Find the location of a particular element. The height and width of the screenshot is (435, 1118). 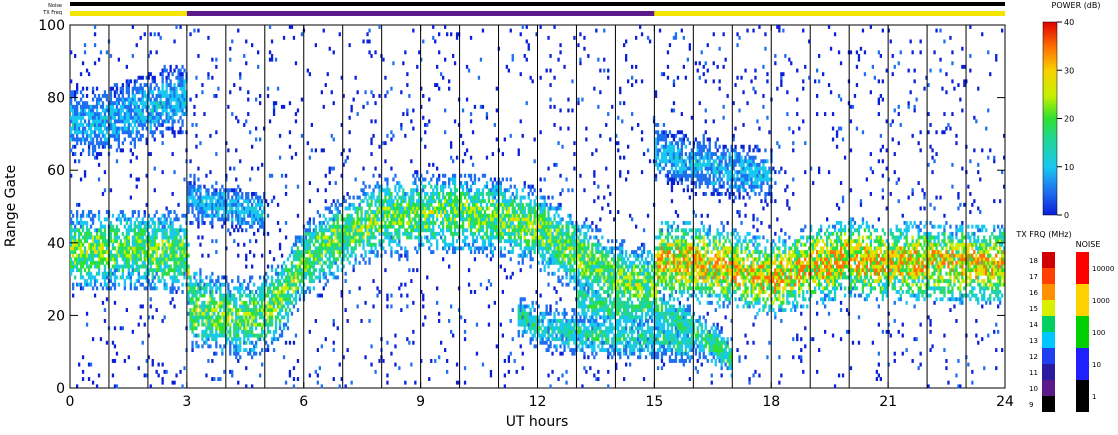

noise-strip-label: Noise is located at coordinates (55, 6).